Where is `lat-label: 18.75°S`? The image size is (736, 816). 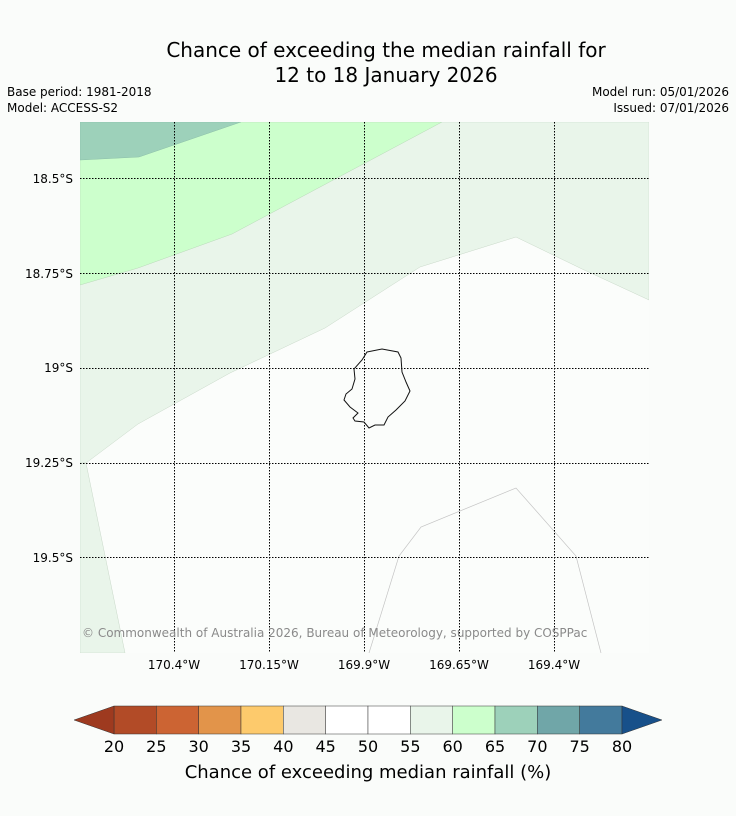 lat-label: 18.75°S is located at coordinates (49, 274).